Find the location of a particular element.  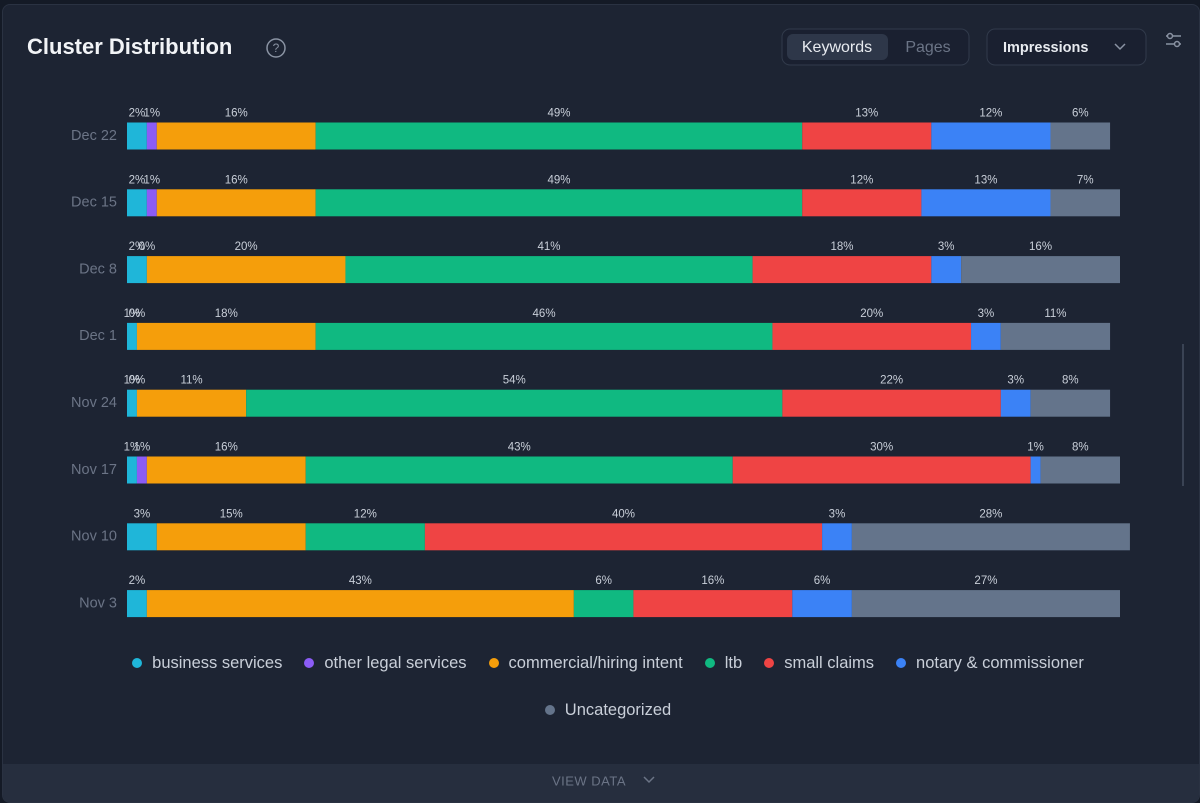

view-data-button: VIEW DATA is located at coordinates (589, 780).